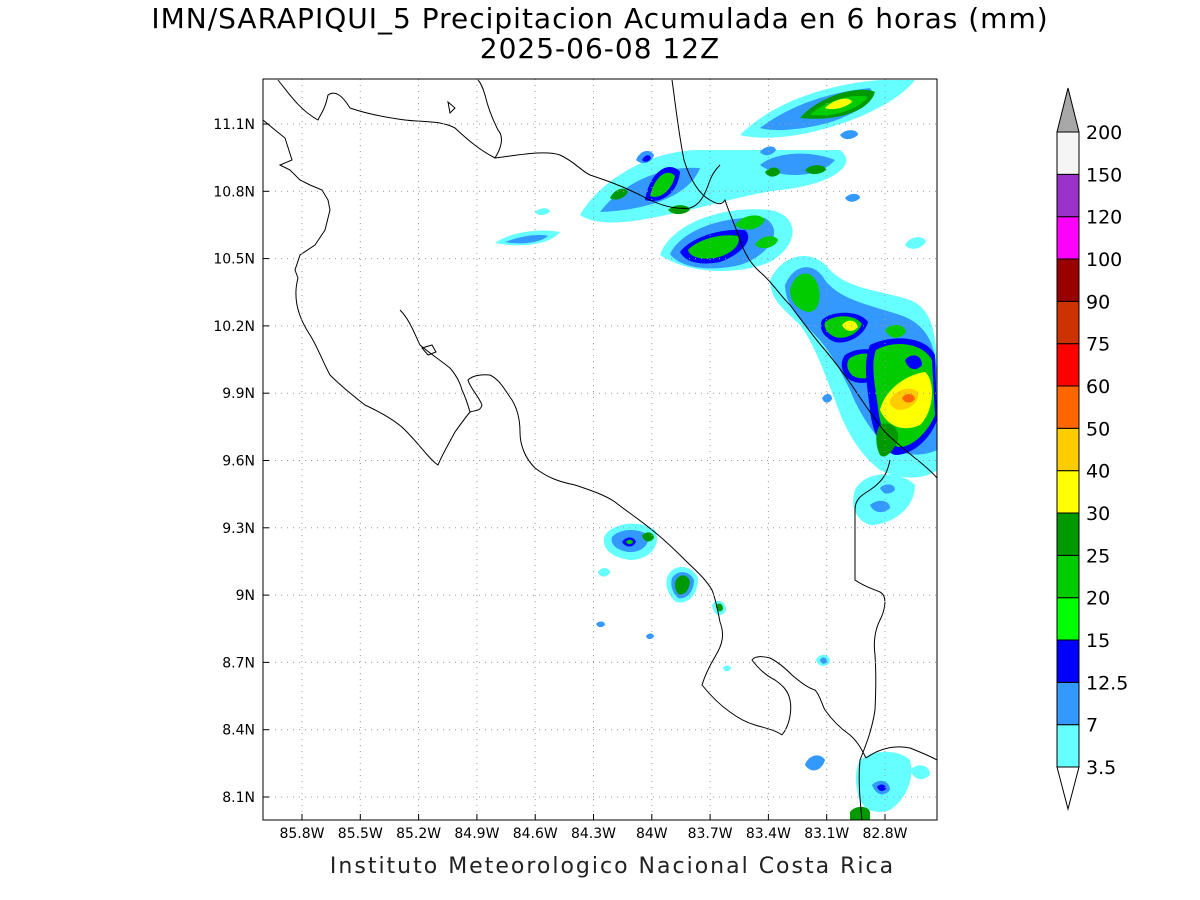 The width and height of the screenshot is (1200, 900). What do you see at coordinates (238, 462) in the screenshot?
I see `y-tick-label: 9.6N` at bounding box center [238, 462].